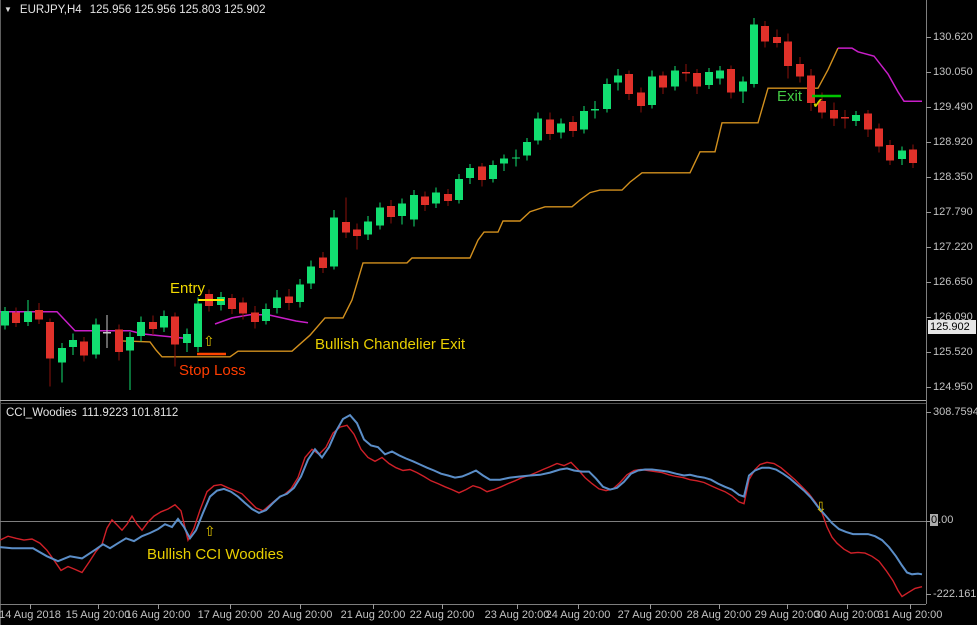  Describe the element at coordinates (130, 413) in the screenshot. I see `indicator-values: 111.9223 101.8112` at that location.